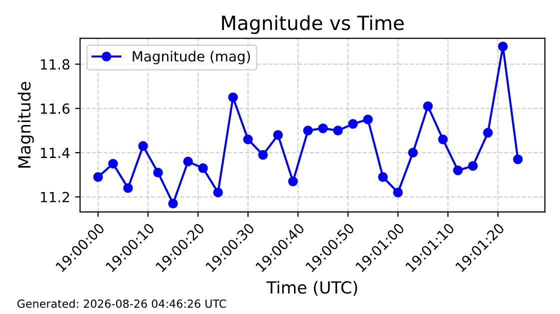 This screenshot has width=560, height=314. What do you see at coordinates (26, 125) in the screenshot?
I see `y-axis-title: Magnitude` at bounding box center [26, 125].